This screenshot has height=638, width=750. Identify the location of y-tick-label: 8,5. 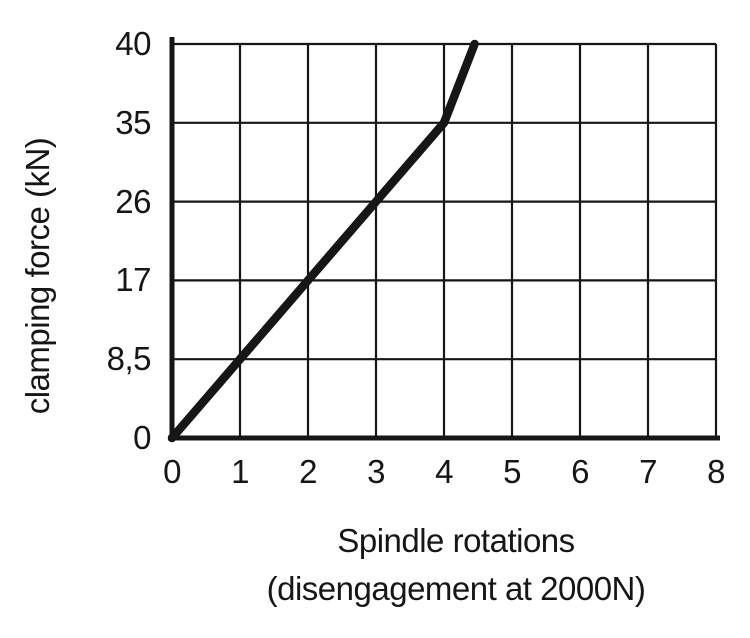
(129, 359).